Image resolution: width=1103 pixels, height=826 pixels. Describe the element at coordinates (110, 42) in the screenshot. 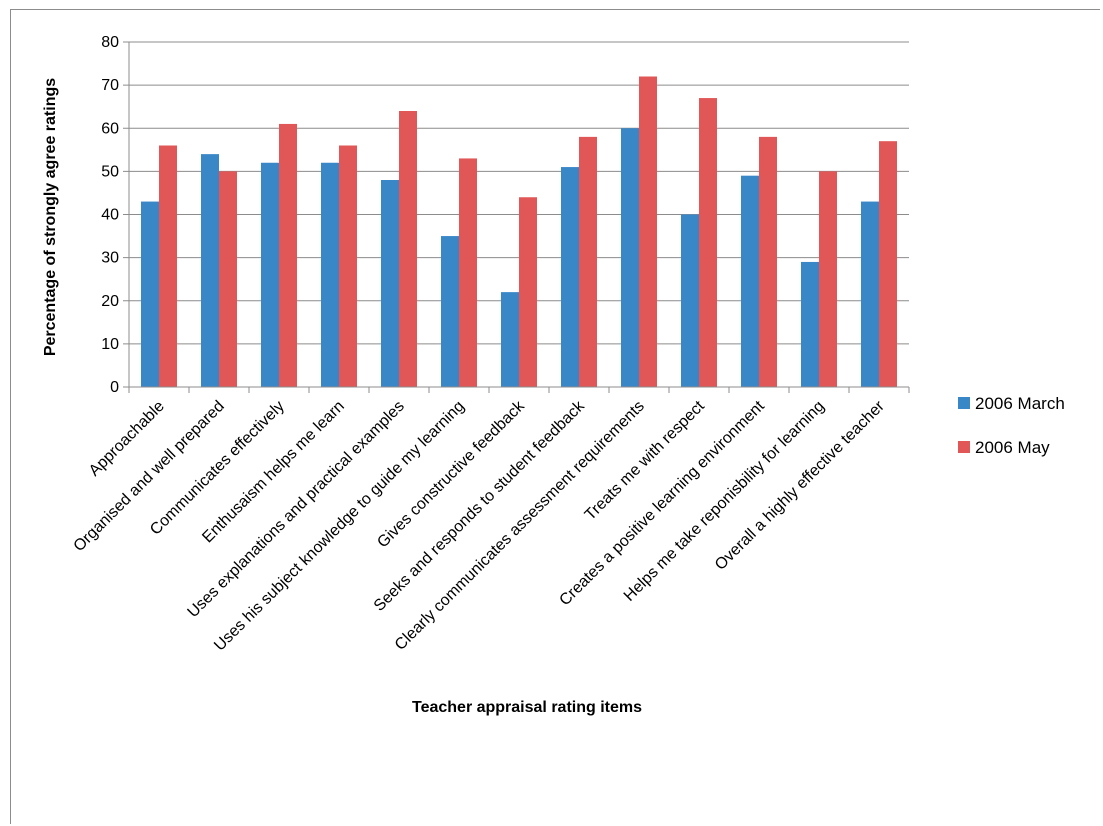

I see `y-tick-label: 80` at that location.